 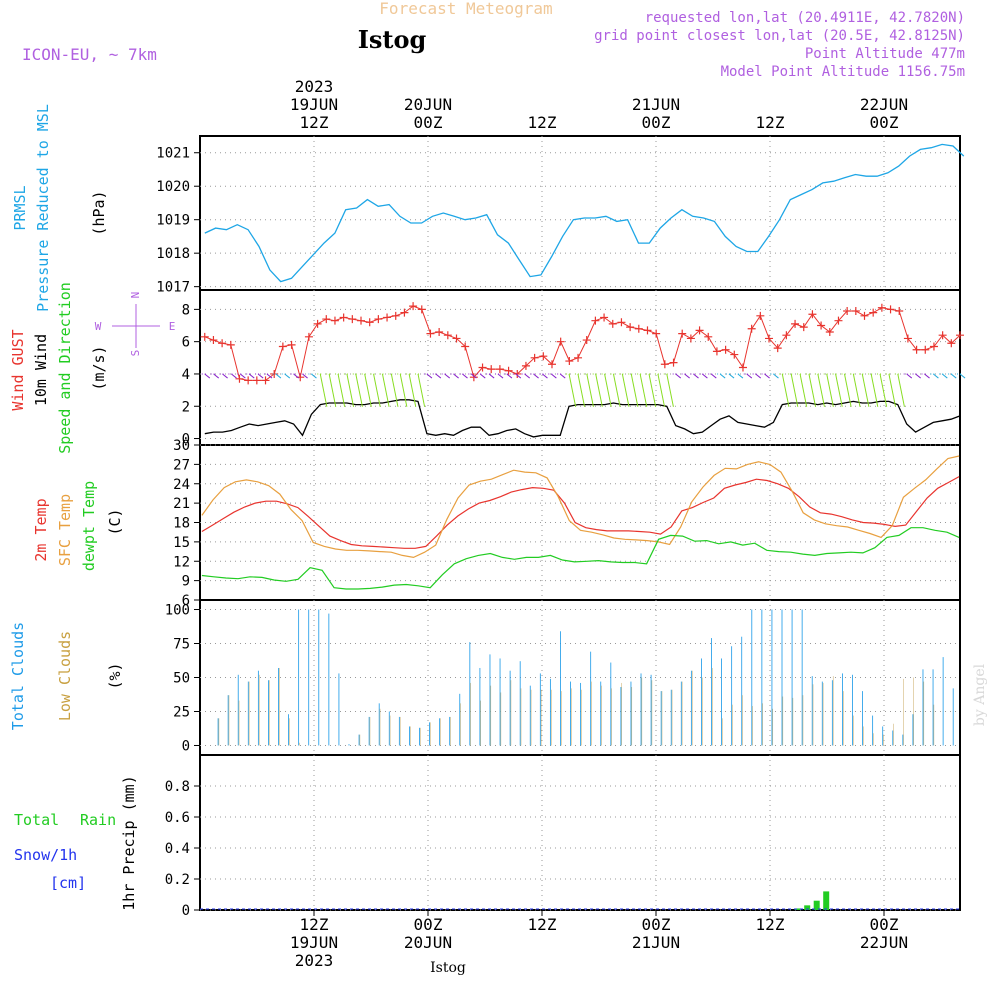 What do you see at coordinates (181, 645) in the screenshot?
I see `ytick-label: 75` at bounding box center [181, 645].